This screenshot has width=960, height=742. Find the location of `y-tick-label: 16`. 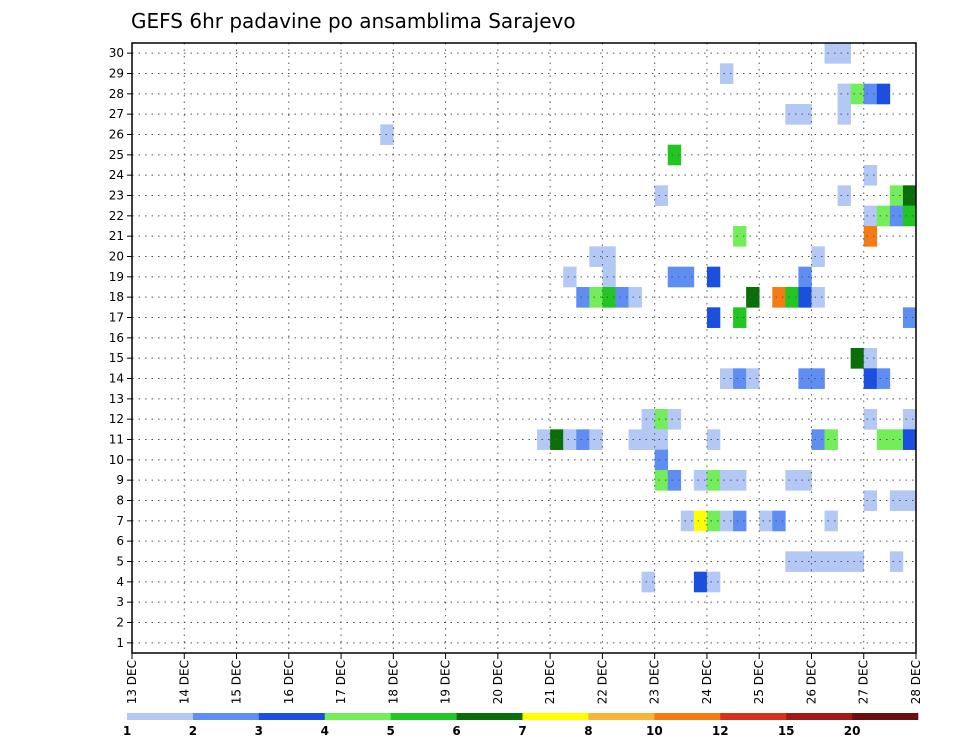

y-tick-label: 16 is located at coordinates (116, 338).